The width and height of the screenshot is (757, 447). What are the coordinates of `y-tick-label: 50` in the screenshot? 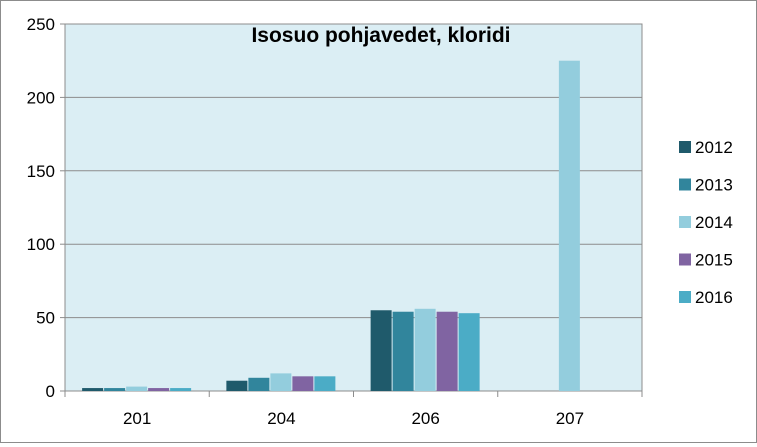 It's located at (45, 318).